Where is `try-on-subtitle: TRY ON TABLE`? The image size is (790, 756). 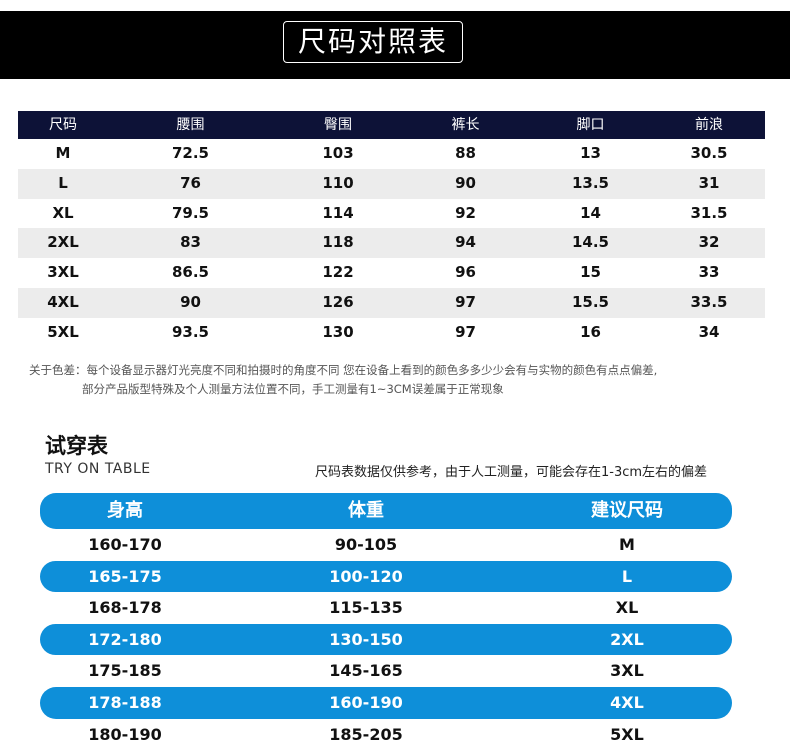
try-on-subtitle: TRY ON TABLE is located at coordinates (98, 469).